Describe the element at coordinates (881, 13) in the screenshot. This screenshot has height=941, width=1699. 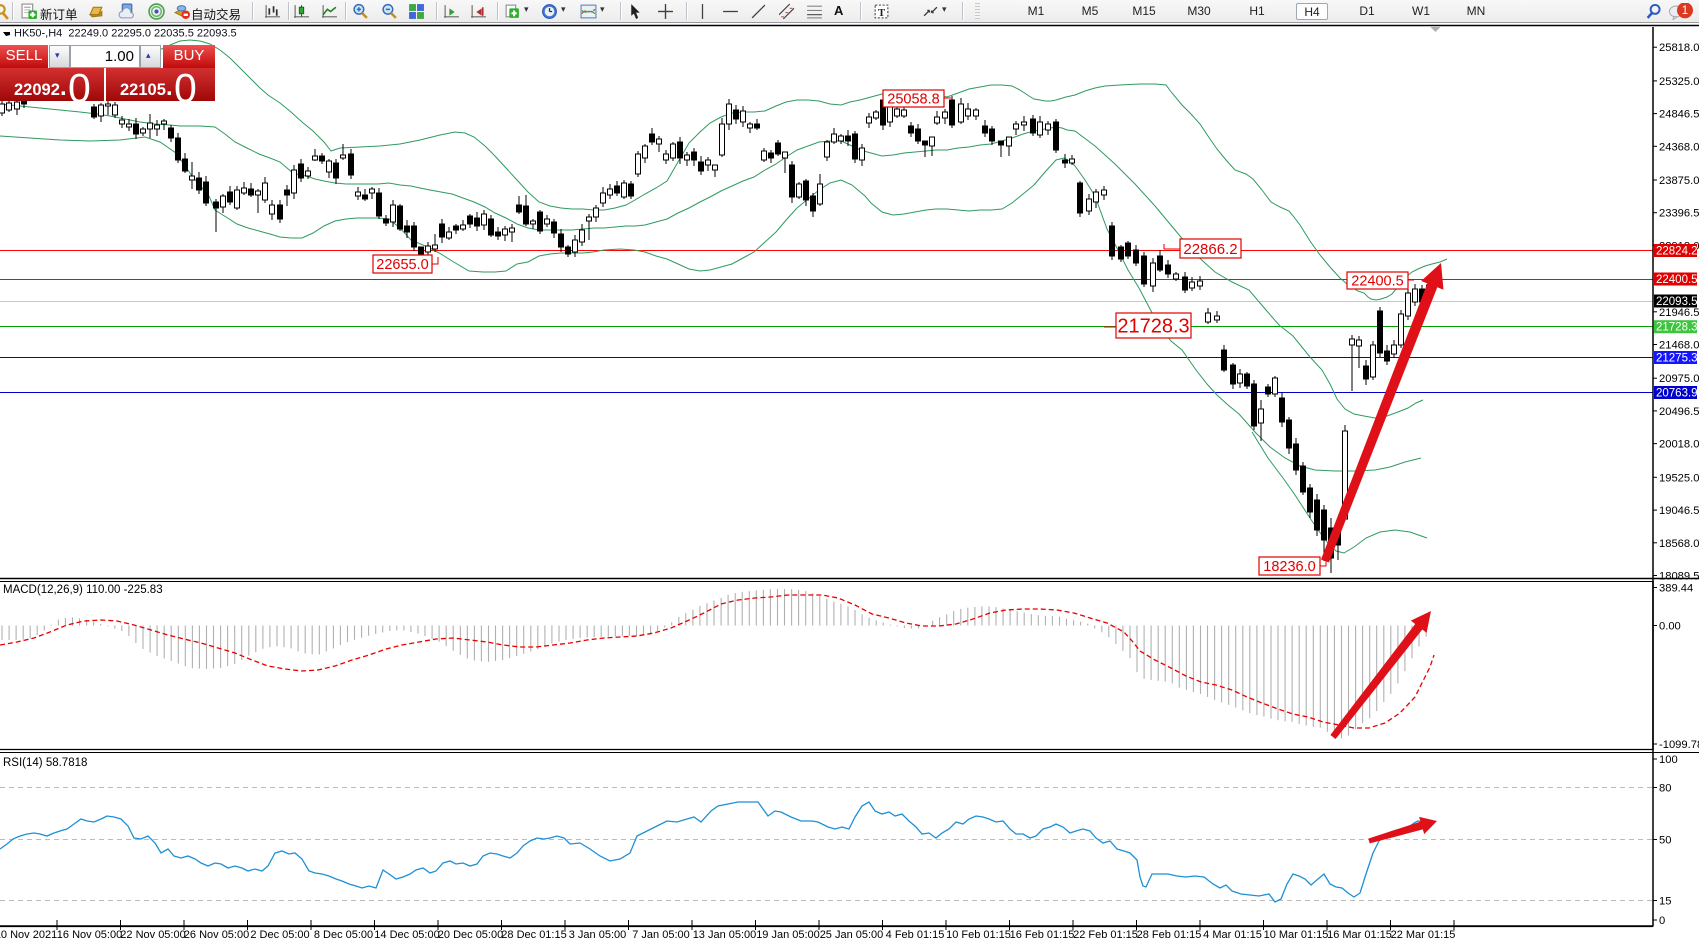
I see `svg-text: T` at that location.